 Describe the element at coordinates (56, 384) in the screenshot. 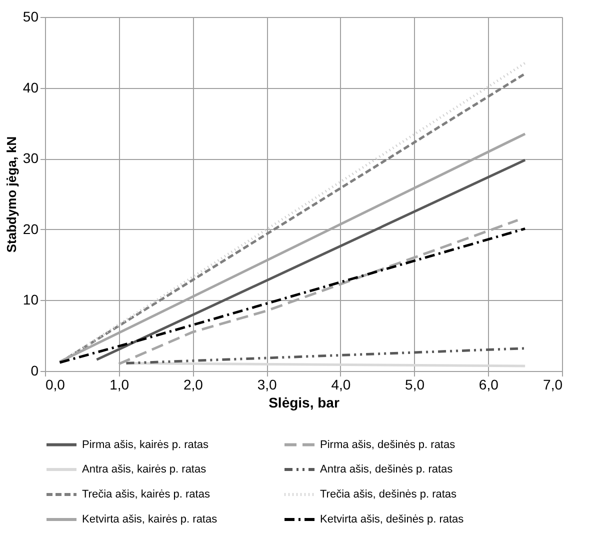

I see `x-tick-label: 0,0` at that location.